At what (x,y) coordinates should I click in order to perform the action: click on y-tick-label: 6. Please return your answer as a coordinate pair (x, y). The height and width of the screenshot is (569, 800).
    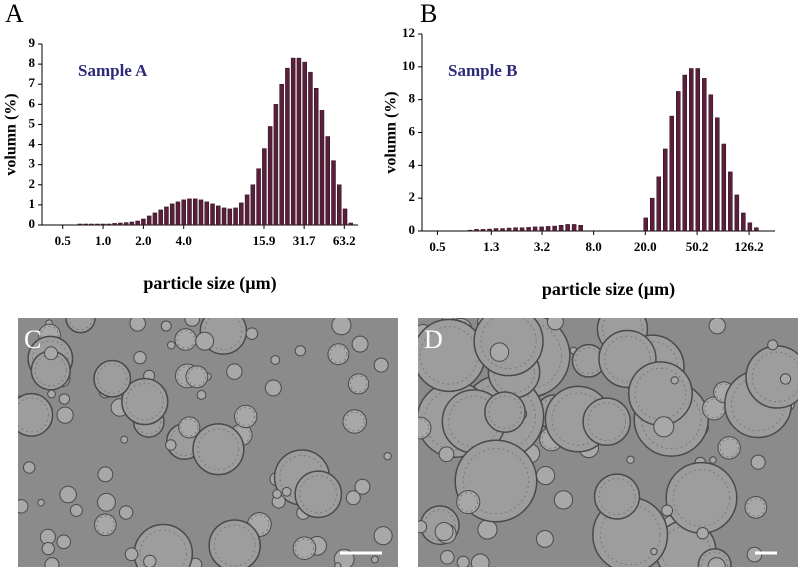
    Looking at the image, I should click on (32, 102).